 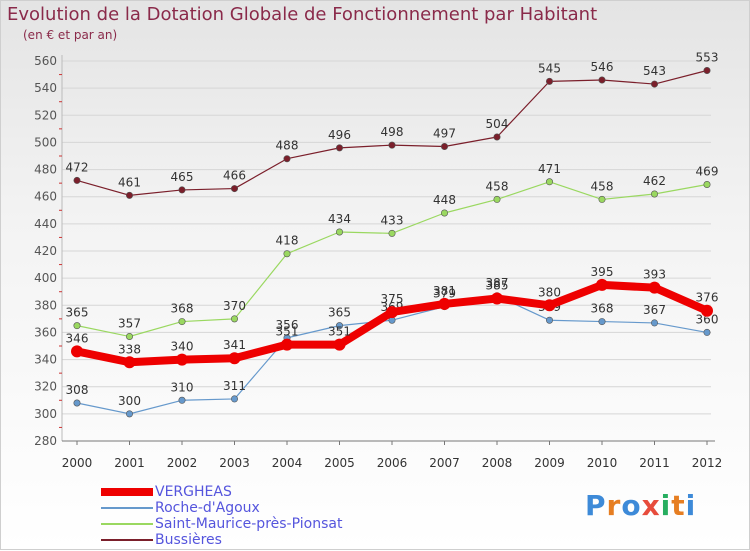 What do you see at coordinates (339, 463) in the screenshot?
I see `x-tick-label: 2005` at bounding box center [339, 463].